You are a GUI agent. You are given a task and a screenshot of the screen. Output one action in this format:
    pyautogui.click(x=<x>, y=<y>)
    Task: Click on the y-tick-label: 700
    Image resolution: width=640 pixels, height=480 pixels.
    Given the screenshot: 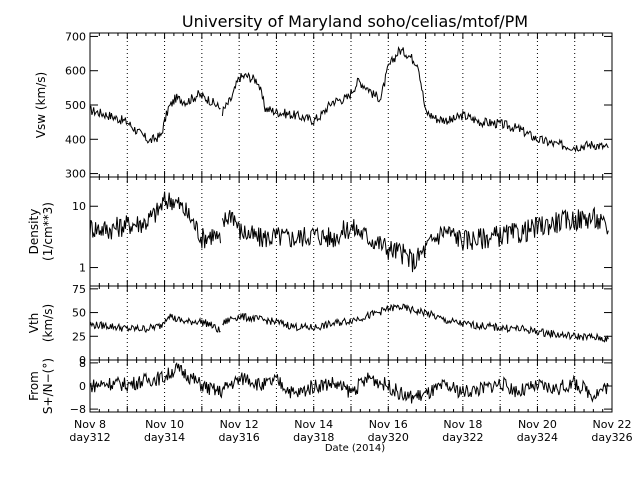 What is the action you would take?
    pyautogui.click(x=75, y=36)
    